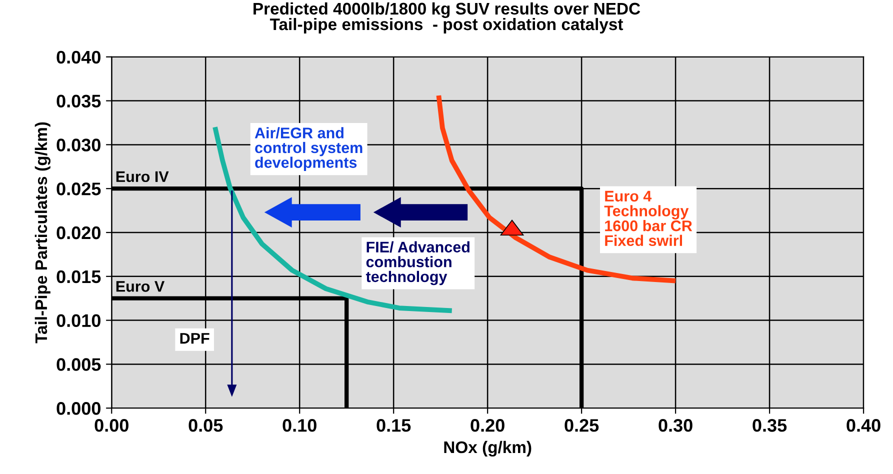 Image resolution: width=893 pixels, height=474 pixels. I want to click on x-tick-label: 0.20, so click(487, 425).